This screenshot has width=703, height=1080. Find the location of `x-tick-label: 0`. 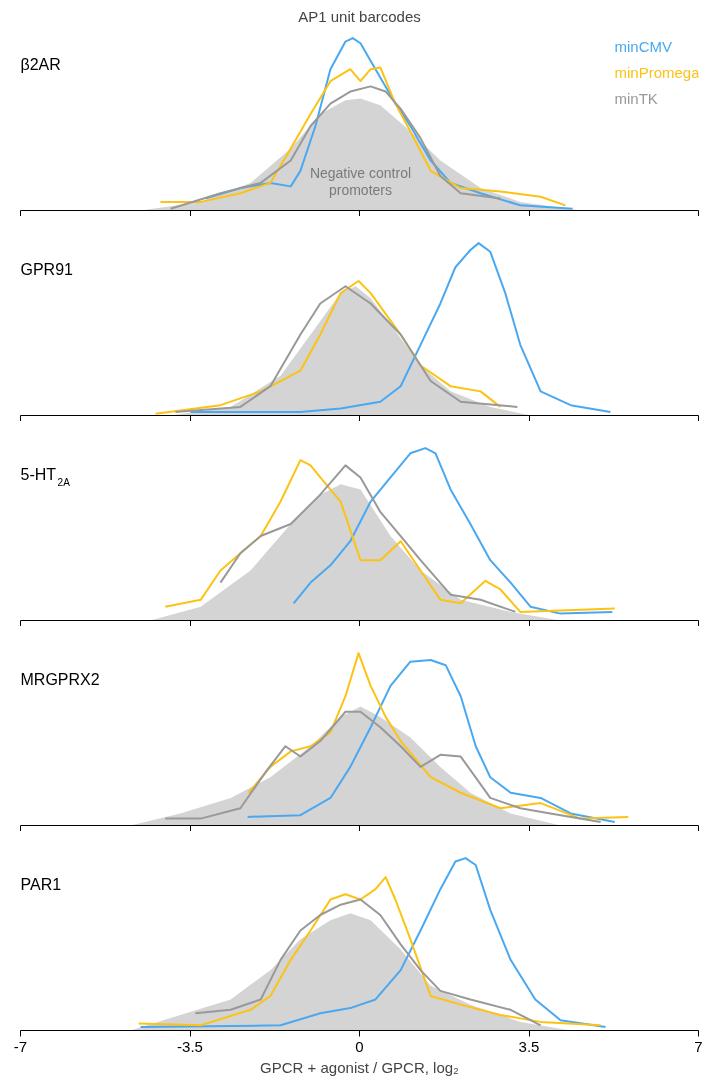

x-tick-label: 0 is located at coordinates (359, 1046).